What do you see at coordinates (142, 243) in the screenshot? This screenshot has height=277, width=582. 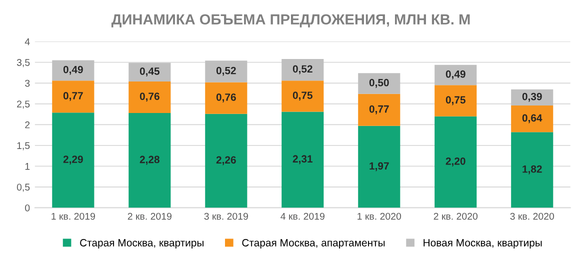 I see `legend-label: Старая Москва, квартиры` at bounding box center [142, 243].